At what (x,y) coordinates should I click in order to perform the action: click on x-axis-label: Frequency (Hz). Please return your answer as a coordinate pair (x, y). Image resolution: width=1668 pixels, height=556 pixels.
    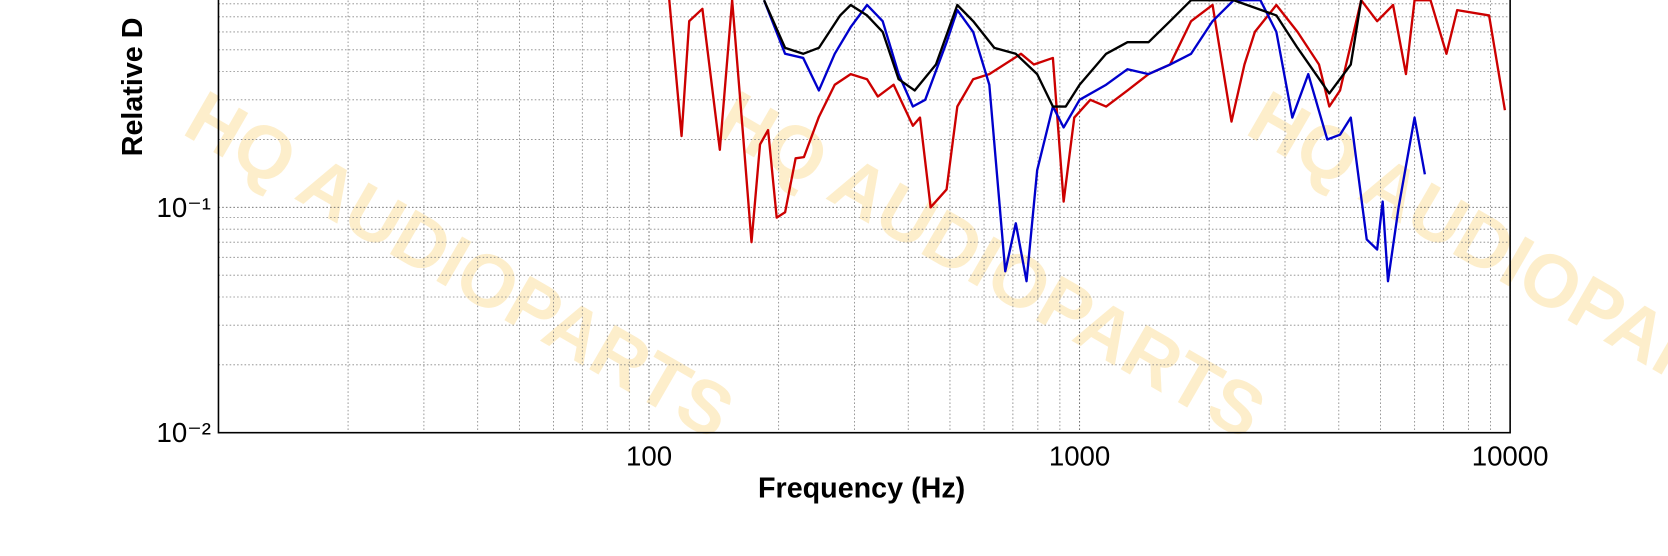
    Looking at the image, I should click on (861, 489).